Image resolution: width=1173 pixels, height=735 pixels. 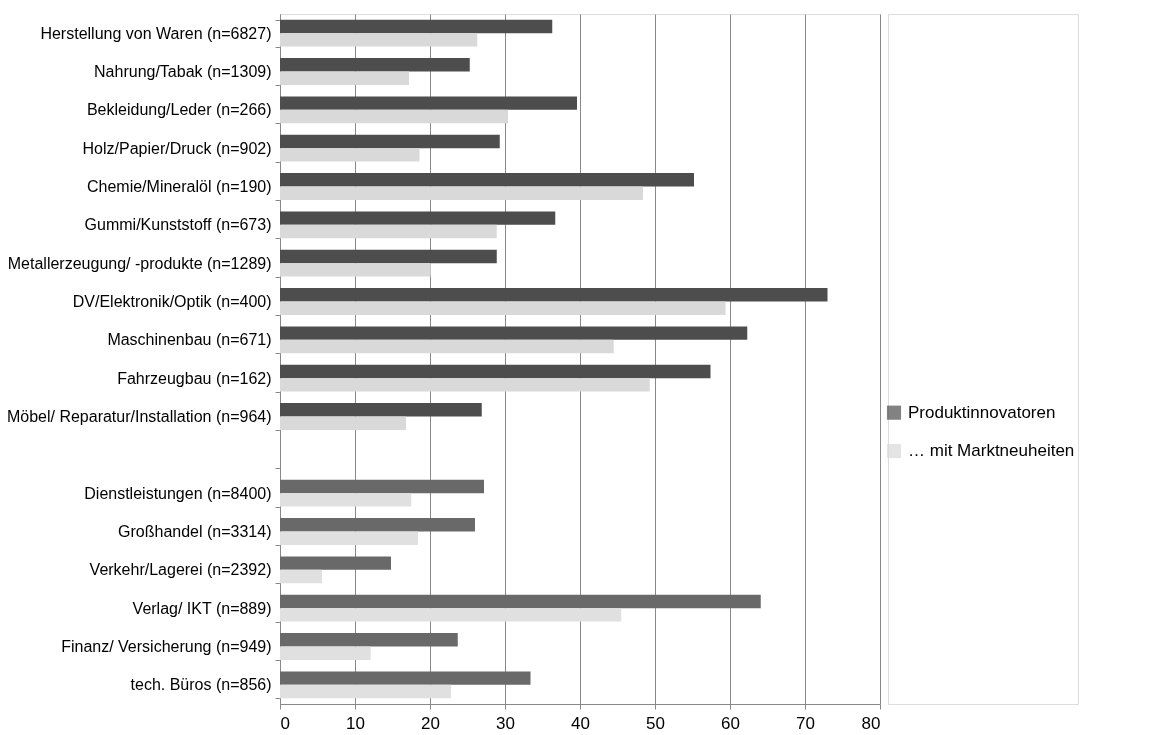 I want to click on y-tick-label: DV/Elektronik/Optik (n=400), so click(x=172, y=301).